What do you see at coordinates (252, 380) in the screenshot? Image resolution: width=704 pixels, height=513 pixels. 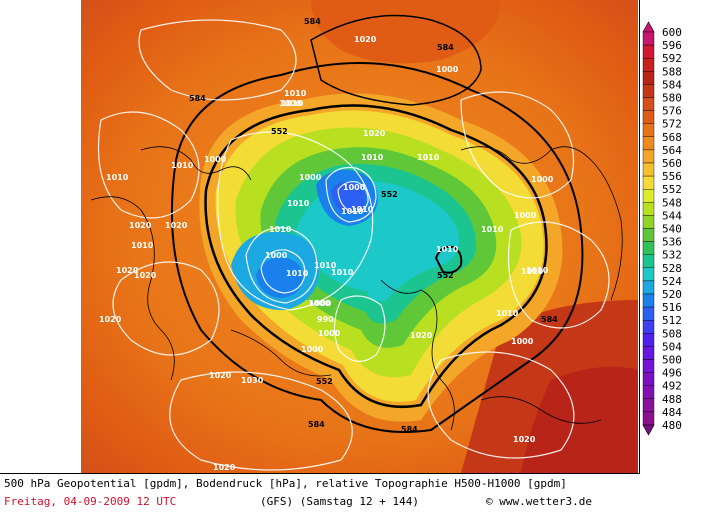 I see `pressure-label: 1030` at bounding box center [252, 380].